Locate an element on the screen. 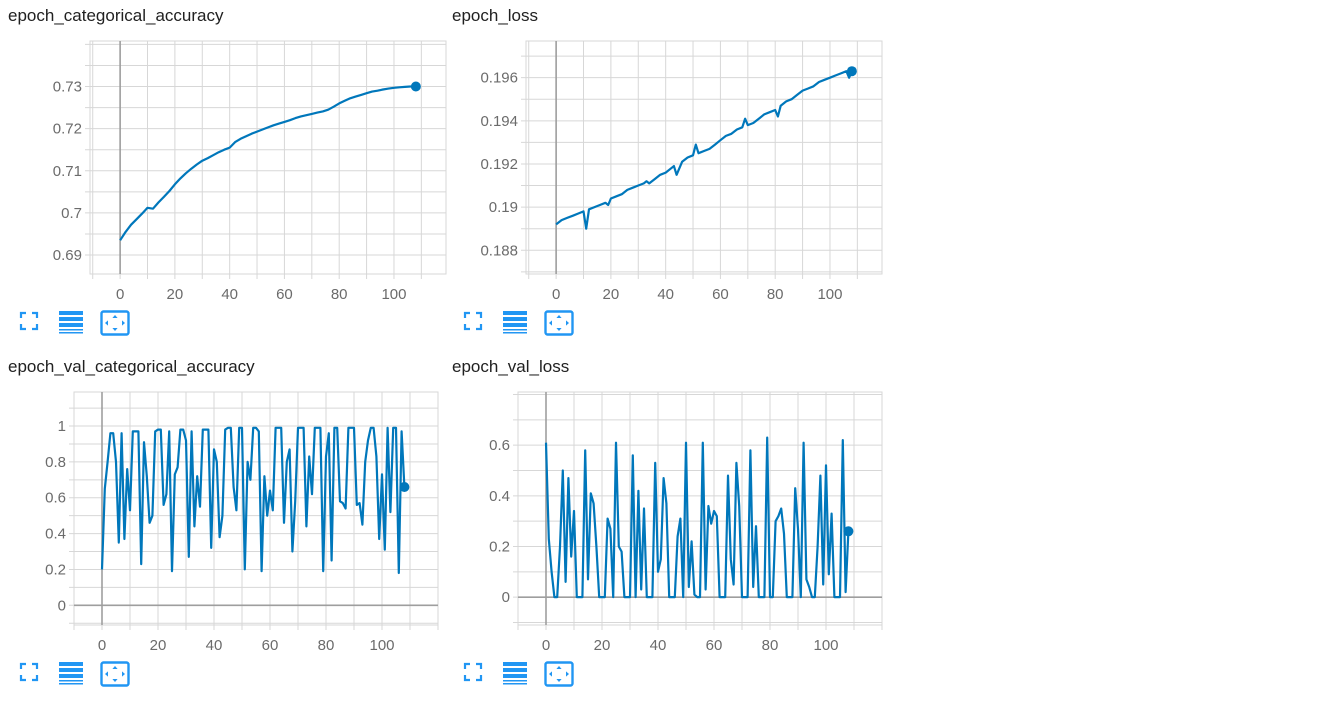 The width and height of the screenshot is (1323, 701). line-chart: 0 20 40 60 80 100 0.188 0.19 0.192 0.194 0.196 is located at coordinates (672, 150).